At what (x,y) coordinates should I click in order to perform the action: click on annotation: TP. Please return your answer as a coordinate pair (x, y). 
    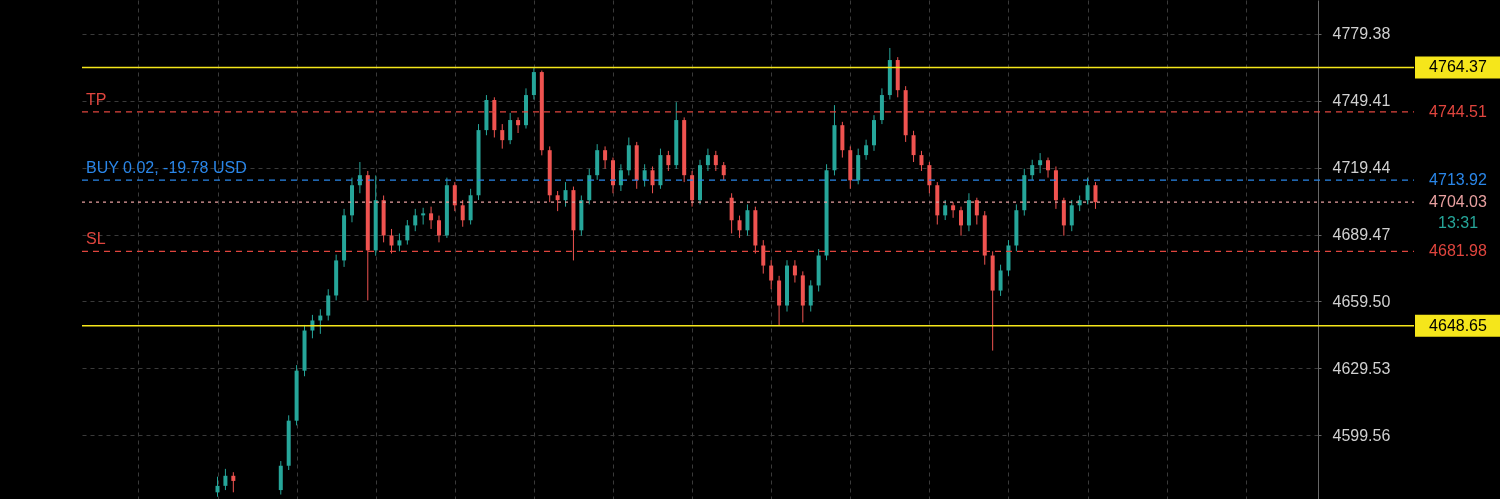
    Looking at the image, I should click on (96, 99).